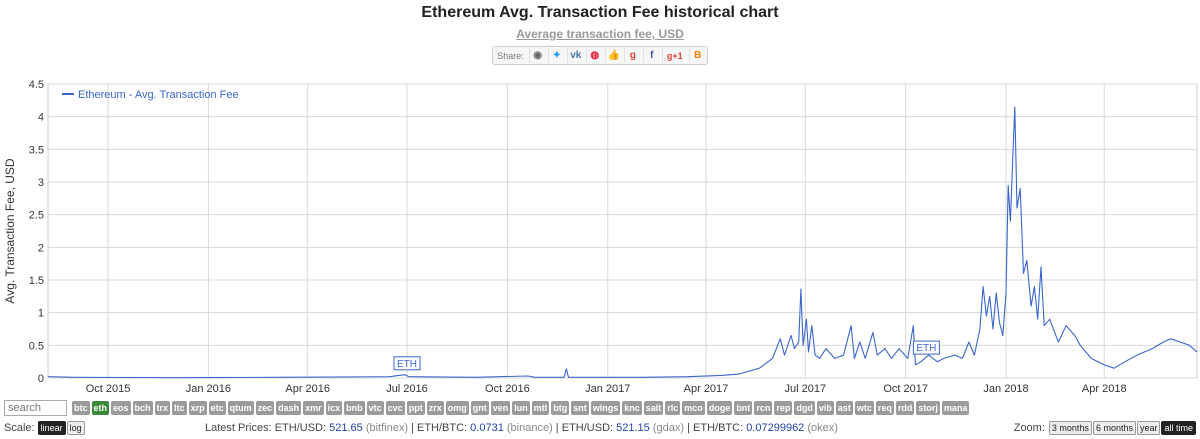 The width and height of the screenshot is (1200, 439). Describe the element at coordinates (289, 408) in the screenshot. I see `coin-button-dash: dash` at that location.